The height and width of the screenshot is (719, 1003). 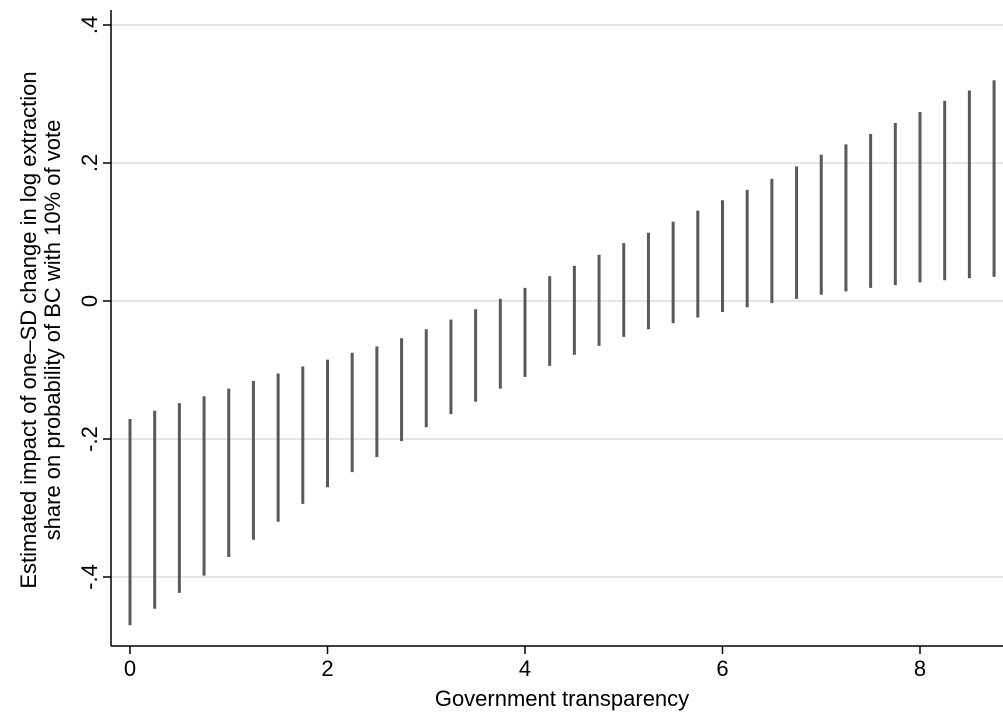 I want to click on x-tick-label: 2, so click(x=327, y=668).